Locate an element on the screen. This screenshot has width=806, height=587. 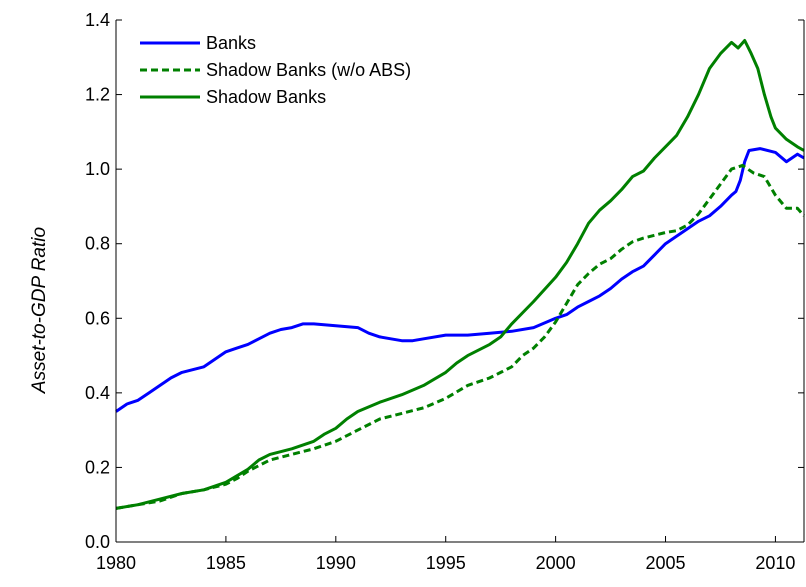
x-tick-4: 2000 is located at coordinates (556, 554).